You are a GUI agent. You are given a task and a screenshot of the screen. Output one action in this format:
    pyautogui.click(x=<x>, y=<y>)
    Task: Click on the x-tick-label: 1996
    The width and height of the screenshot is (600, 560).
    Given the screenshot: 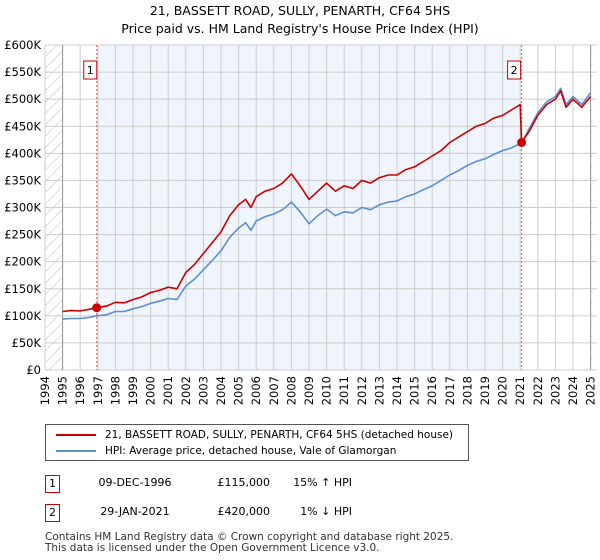 What is the action you would take?
    pyautogui.click(x=80, y=390)
    